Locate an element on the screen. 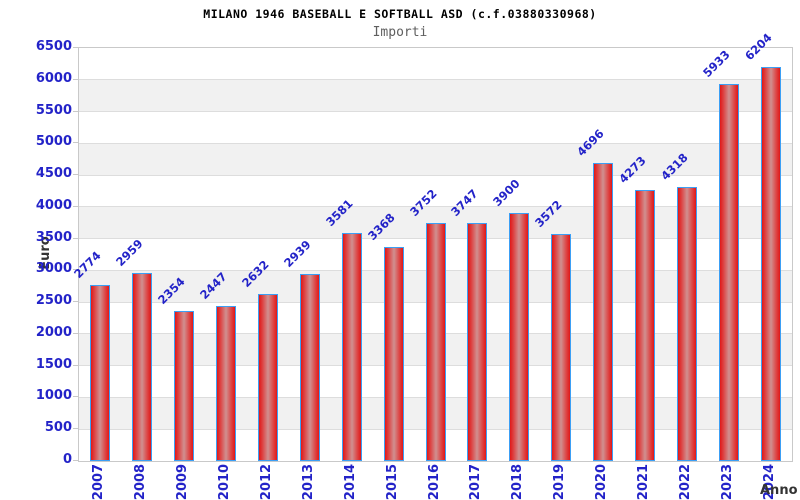 The width and height of the screenshot is (800, 500). x-tick-label-2015: 2015 is located at coordinates (392, 481).